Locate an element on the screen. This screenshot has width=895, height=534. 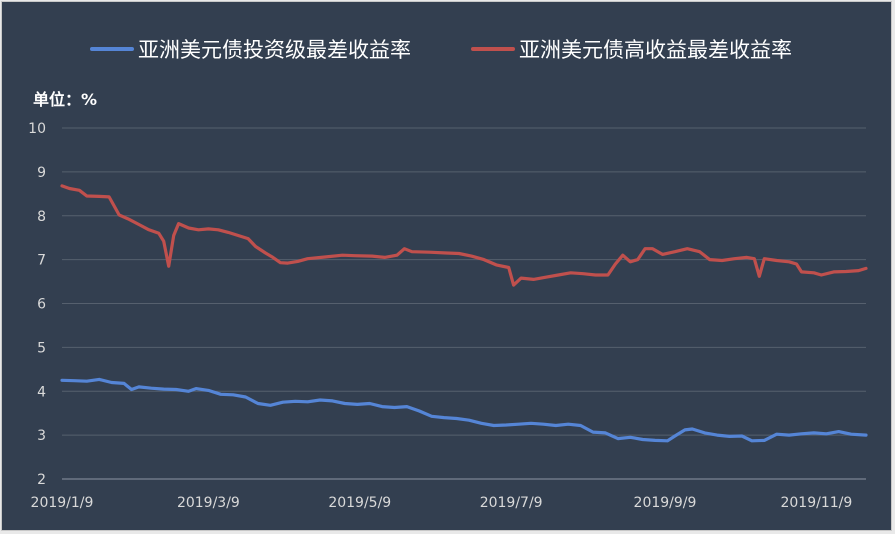
series-line-investment-grade is located at coordinates (464, 410).